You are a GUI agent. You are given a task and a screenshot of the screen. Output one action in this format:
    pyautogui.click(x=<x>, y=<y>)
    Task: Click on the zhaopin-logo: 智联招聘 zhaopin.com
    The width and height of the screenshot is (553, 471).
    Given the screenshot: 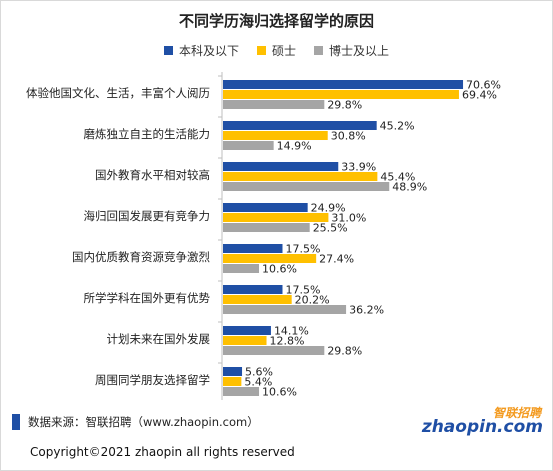 What is the action you would take?
    pyautogui.click(x=482, y=422)
    